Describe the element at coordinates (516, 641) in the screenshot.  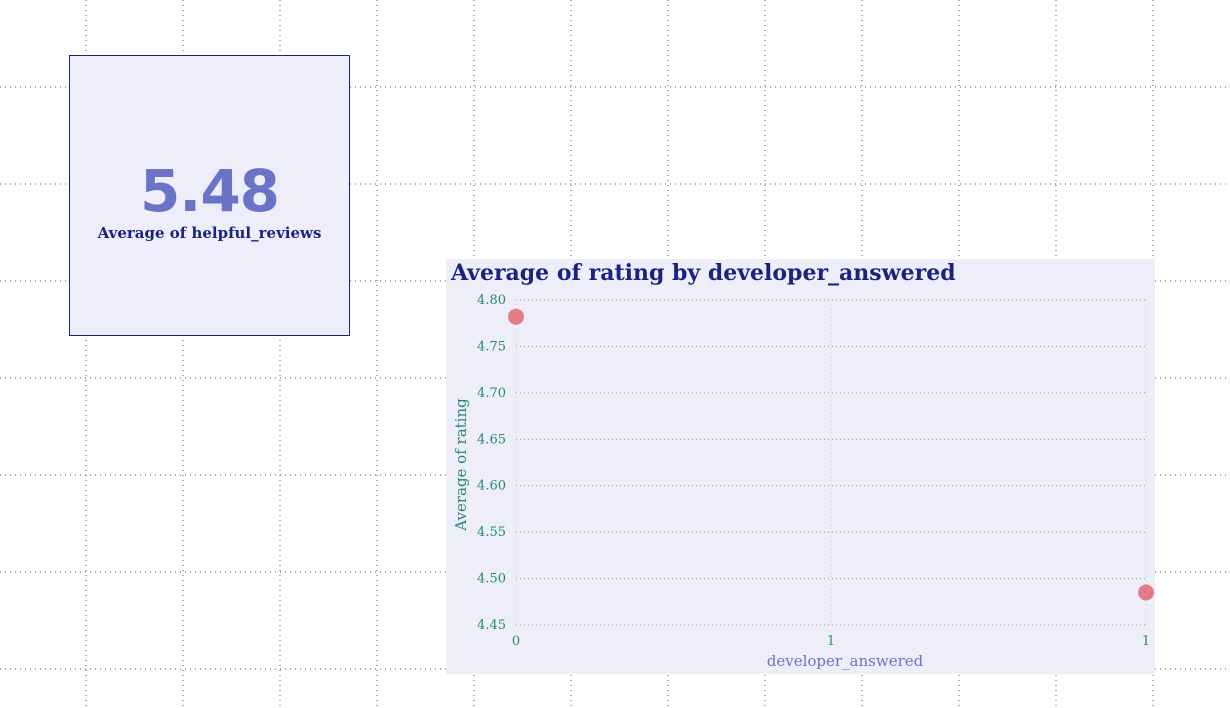
I see `x-tick-label: 0` at that location.